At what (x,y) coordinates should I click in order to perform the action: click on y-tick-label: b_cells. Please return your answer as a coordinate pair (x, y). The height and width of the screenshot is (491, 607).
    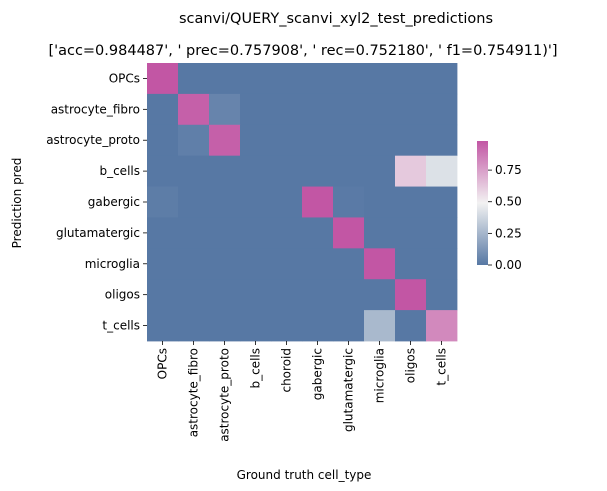
    Looking at the image, I should click on (119, 171).